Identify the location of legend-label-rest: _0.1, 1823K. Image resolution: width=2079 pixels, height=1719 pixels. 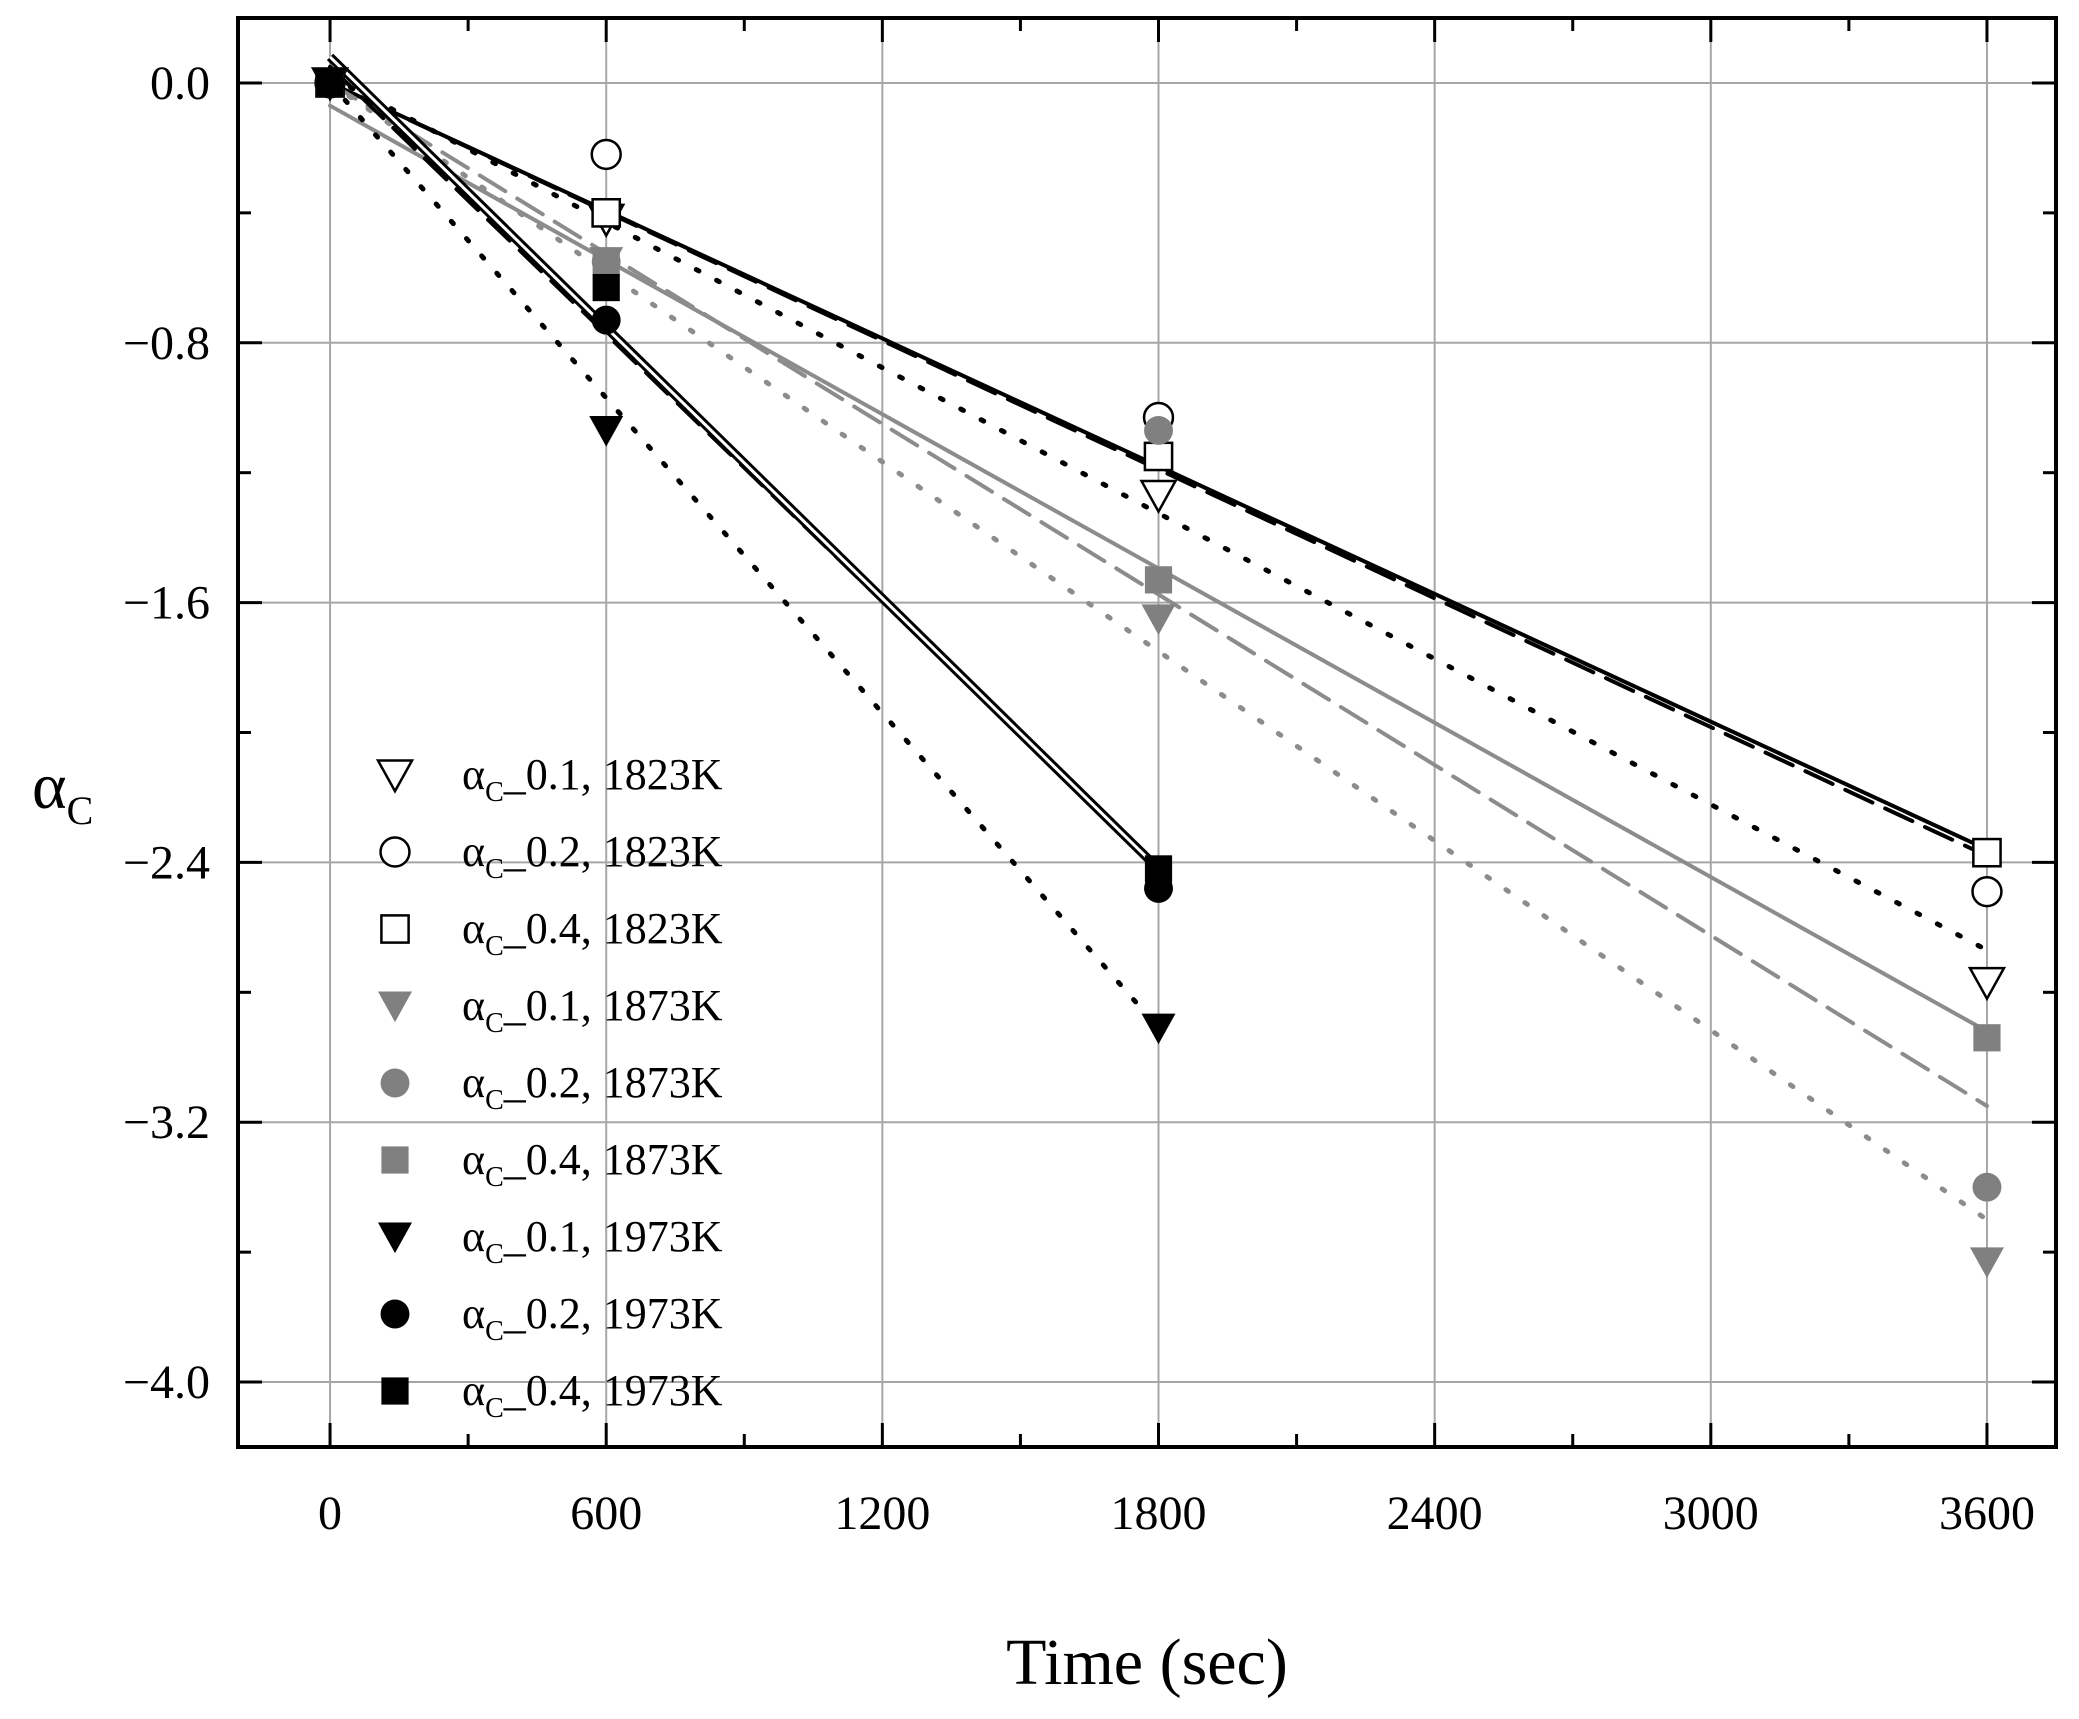
(613, 774).